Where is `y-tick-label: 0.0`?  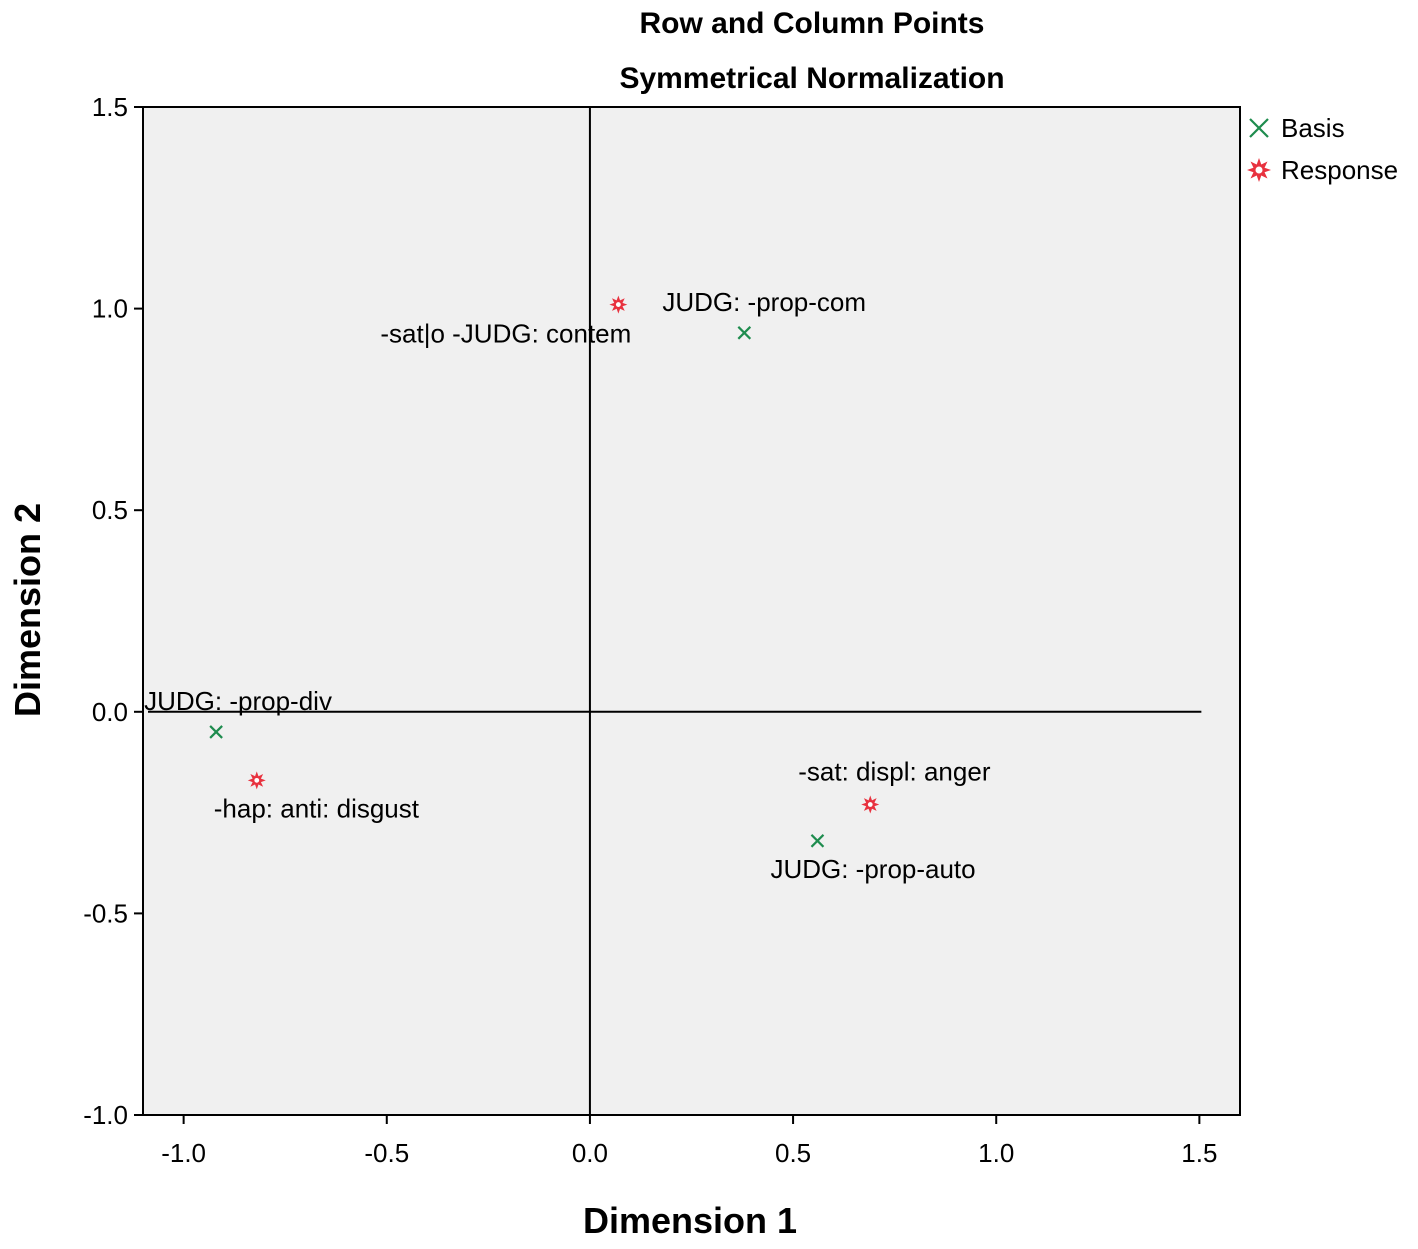
y-tick-label: 0.0 is located at coordinates (110, 712).